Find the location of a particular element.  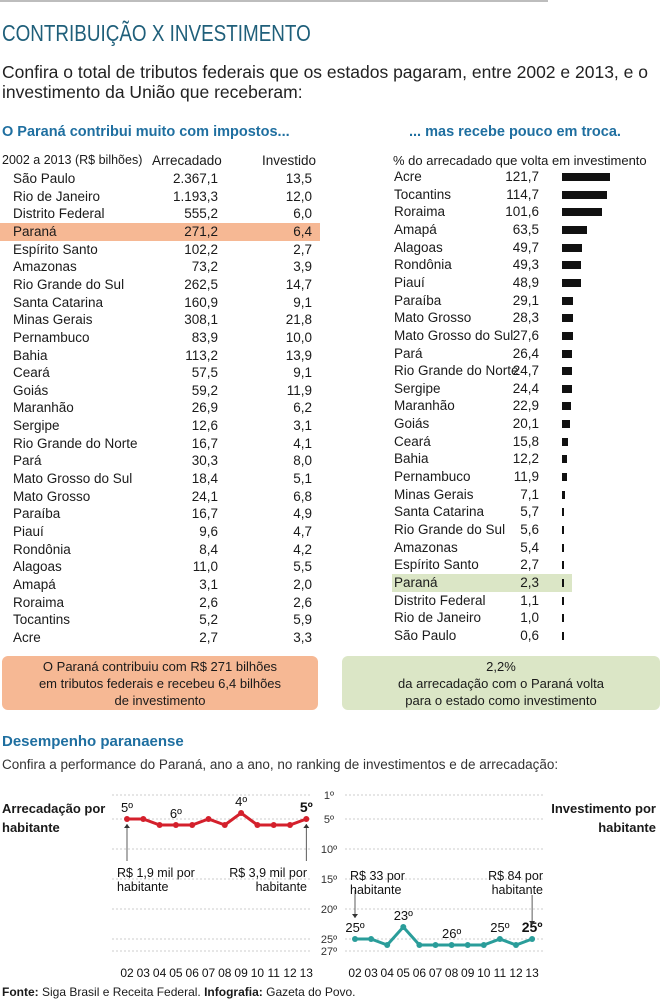

state-name: Maranhão is located at coordinates (43, 408).